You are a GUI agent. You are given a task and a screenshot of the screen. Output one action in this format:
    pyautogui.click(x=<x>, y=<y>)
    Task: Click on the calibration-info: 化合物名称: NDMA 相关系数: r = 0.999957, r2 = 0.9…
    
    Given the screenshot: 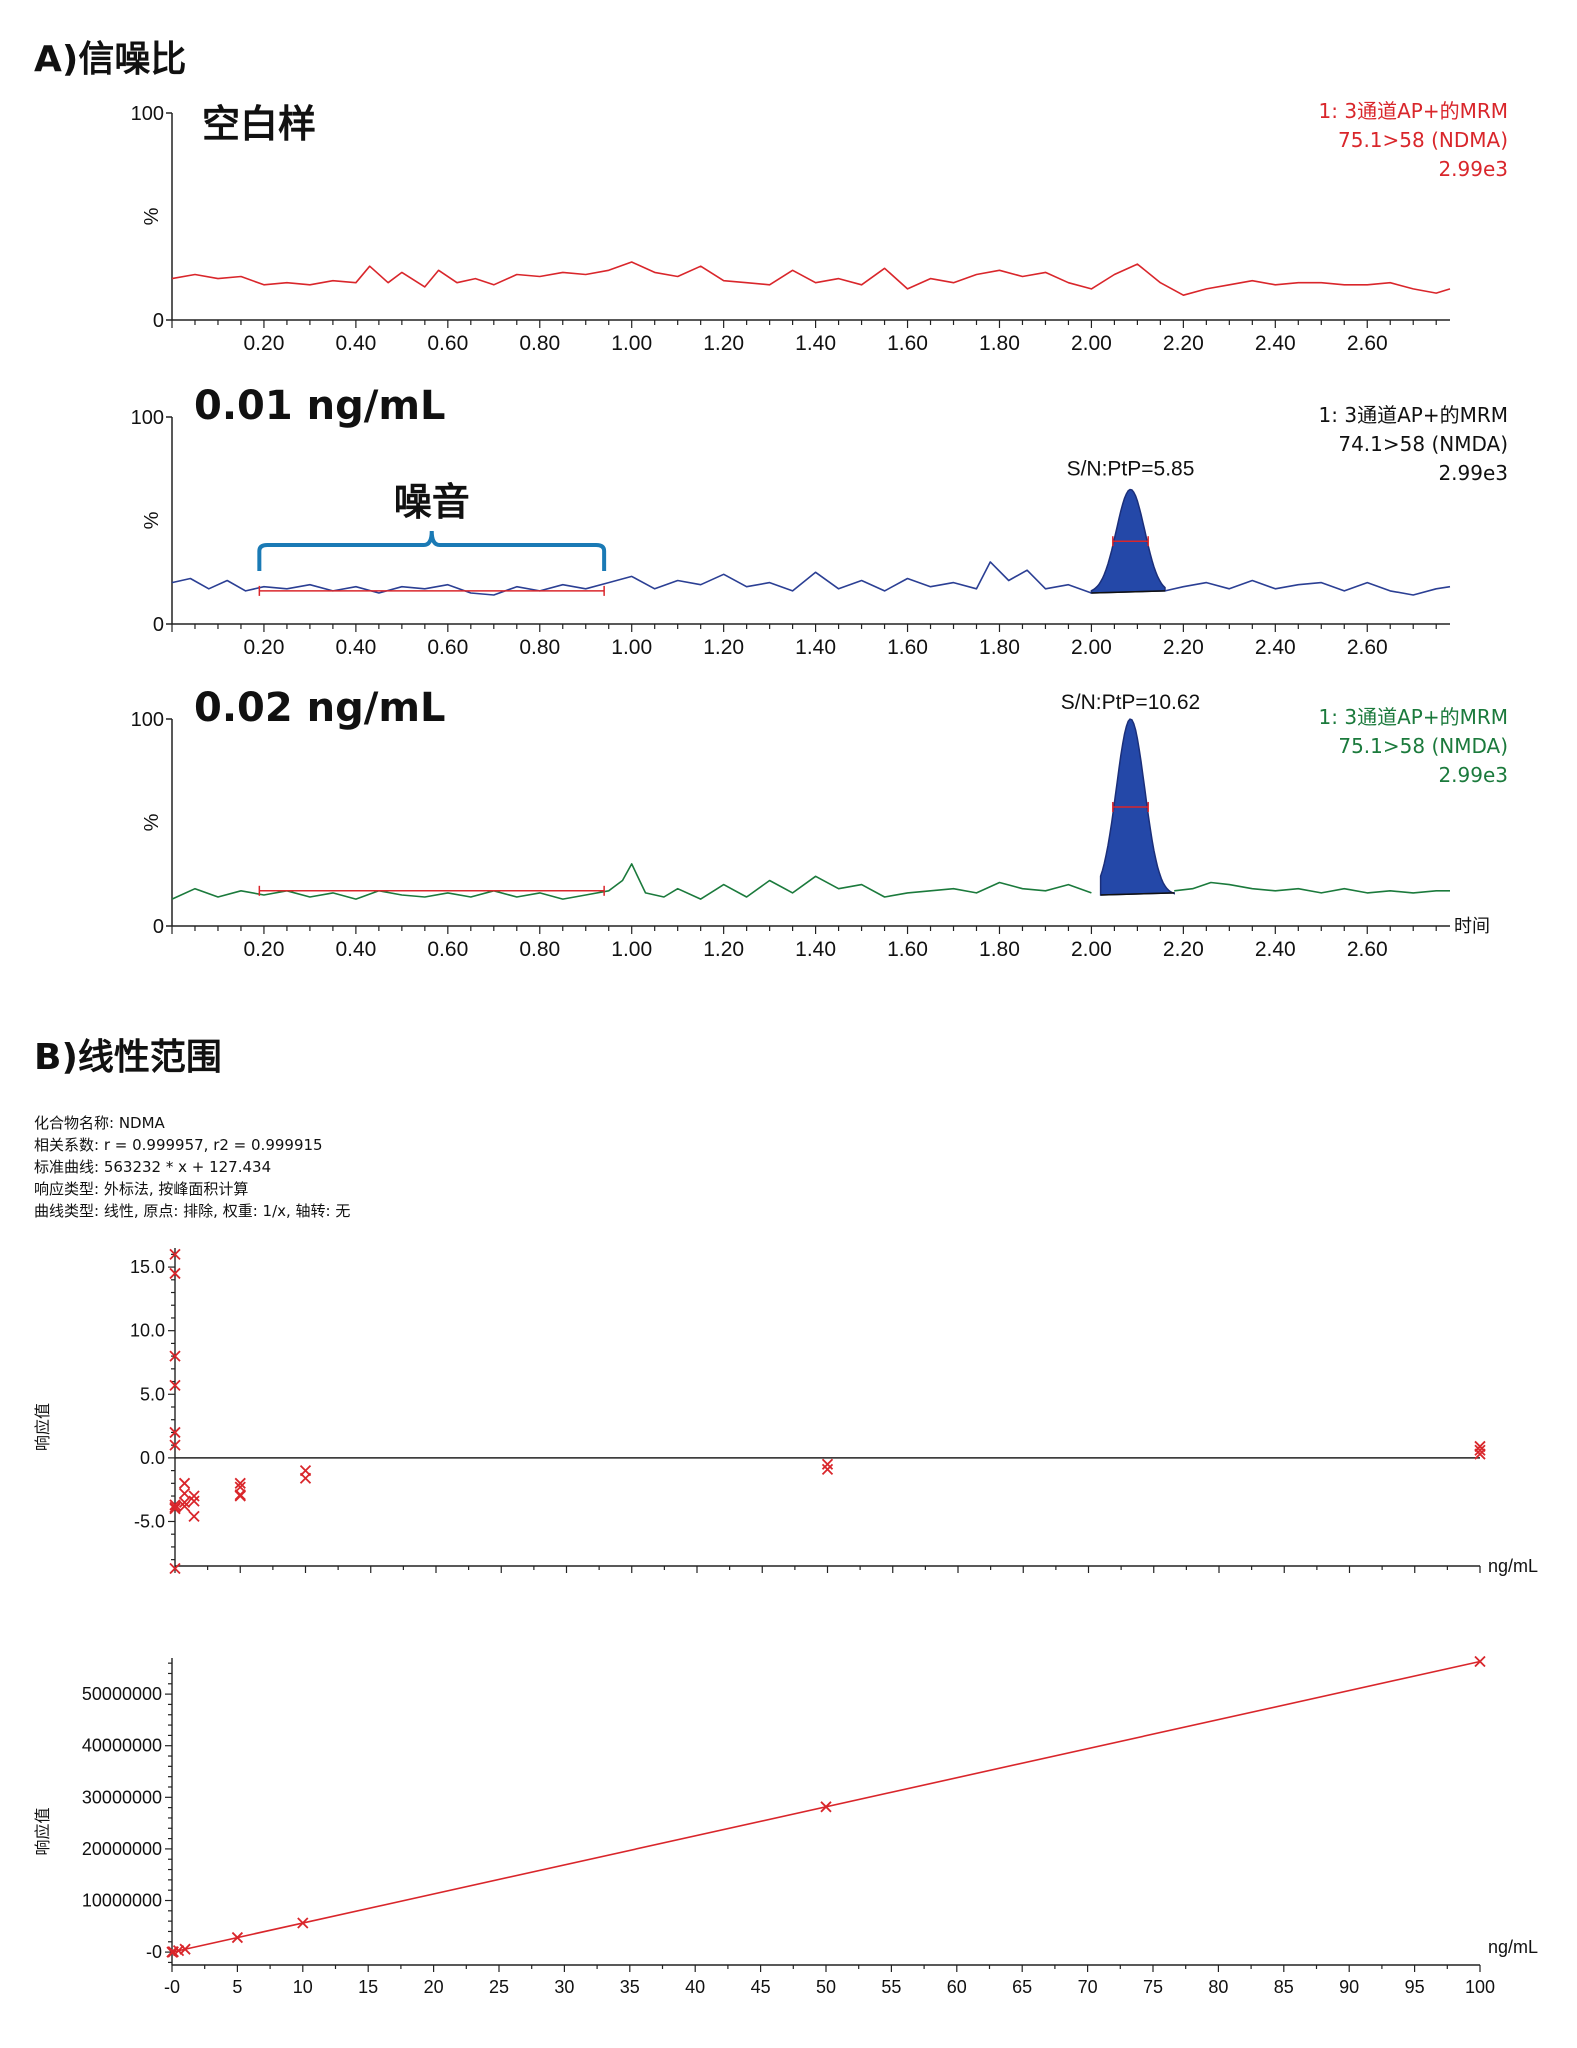 What is the action you would take?
    pyautogui.click(x=192, y=1167)
    